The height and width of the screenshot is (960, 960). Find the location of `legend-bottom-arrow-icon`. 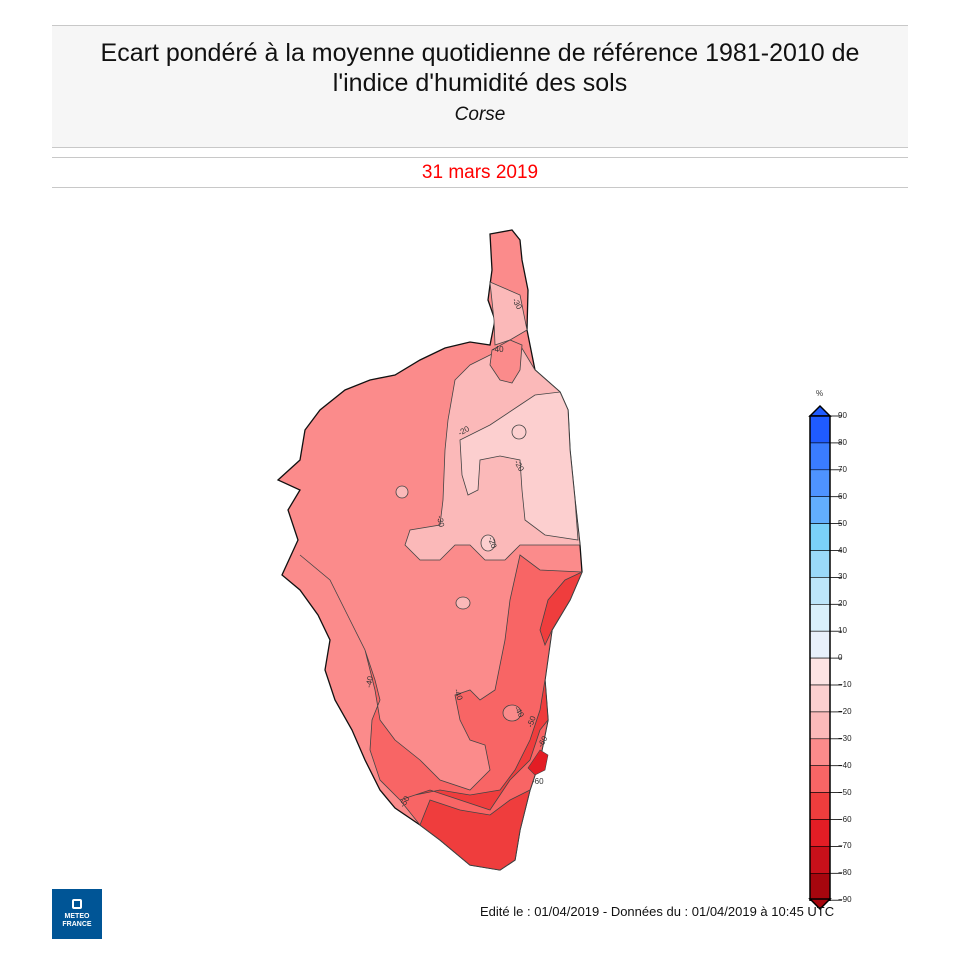

legend-bottom-arrow-icon is located at coordinates (820, 904).